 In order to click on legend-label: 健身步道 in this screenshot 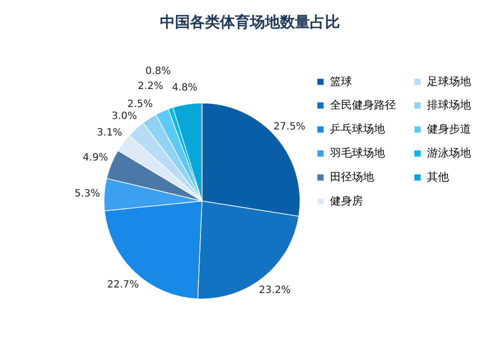, I will do `click(449, 129)`.